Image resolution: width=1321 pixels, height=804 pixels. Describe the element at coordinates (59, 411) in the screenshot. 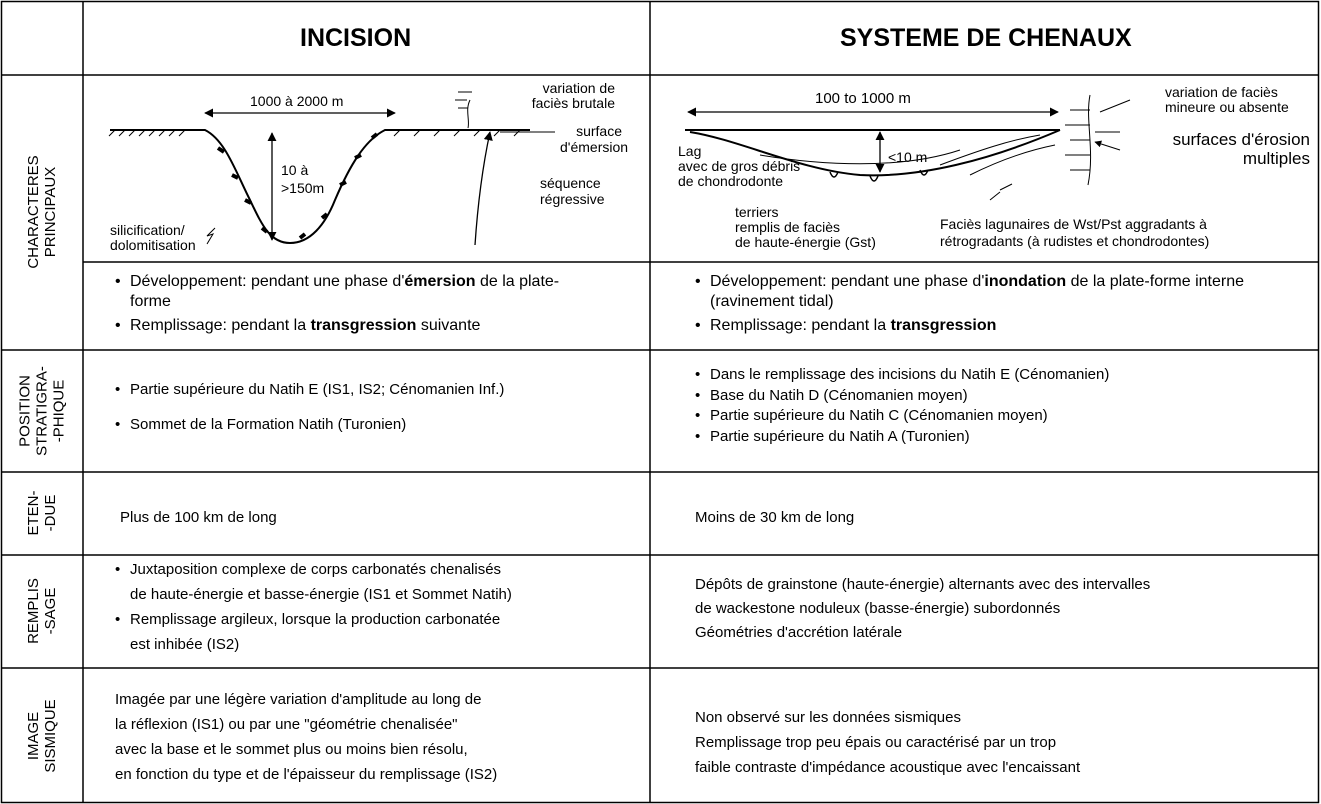

I see `row-label-line: -PHIQUE` at that location.